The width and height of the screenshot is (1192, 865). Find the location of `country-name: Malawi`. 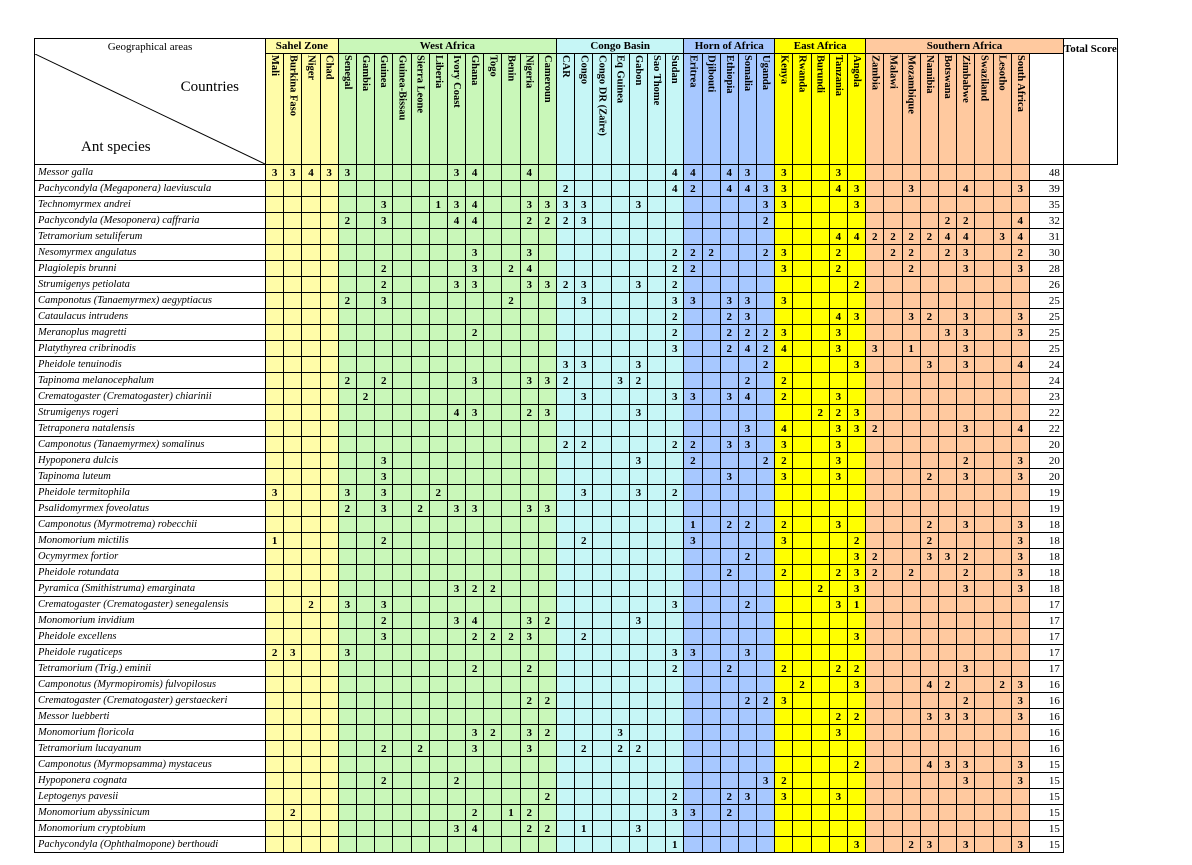

country-name: Malawi is located at coordinates (893, 72).